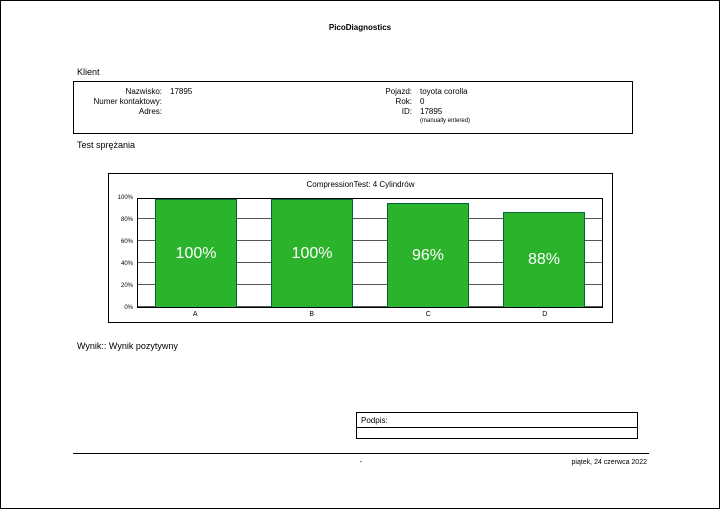 Image resolution: width=720 pixels, height=509 pixels. Describe the element at coordinates (360, 184) in the screenshot. I see `chart-title: CompressionTest: 4 Cylindrów` at that location.